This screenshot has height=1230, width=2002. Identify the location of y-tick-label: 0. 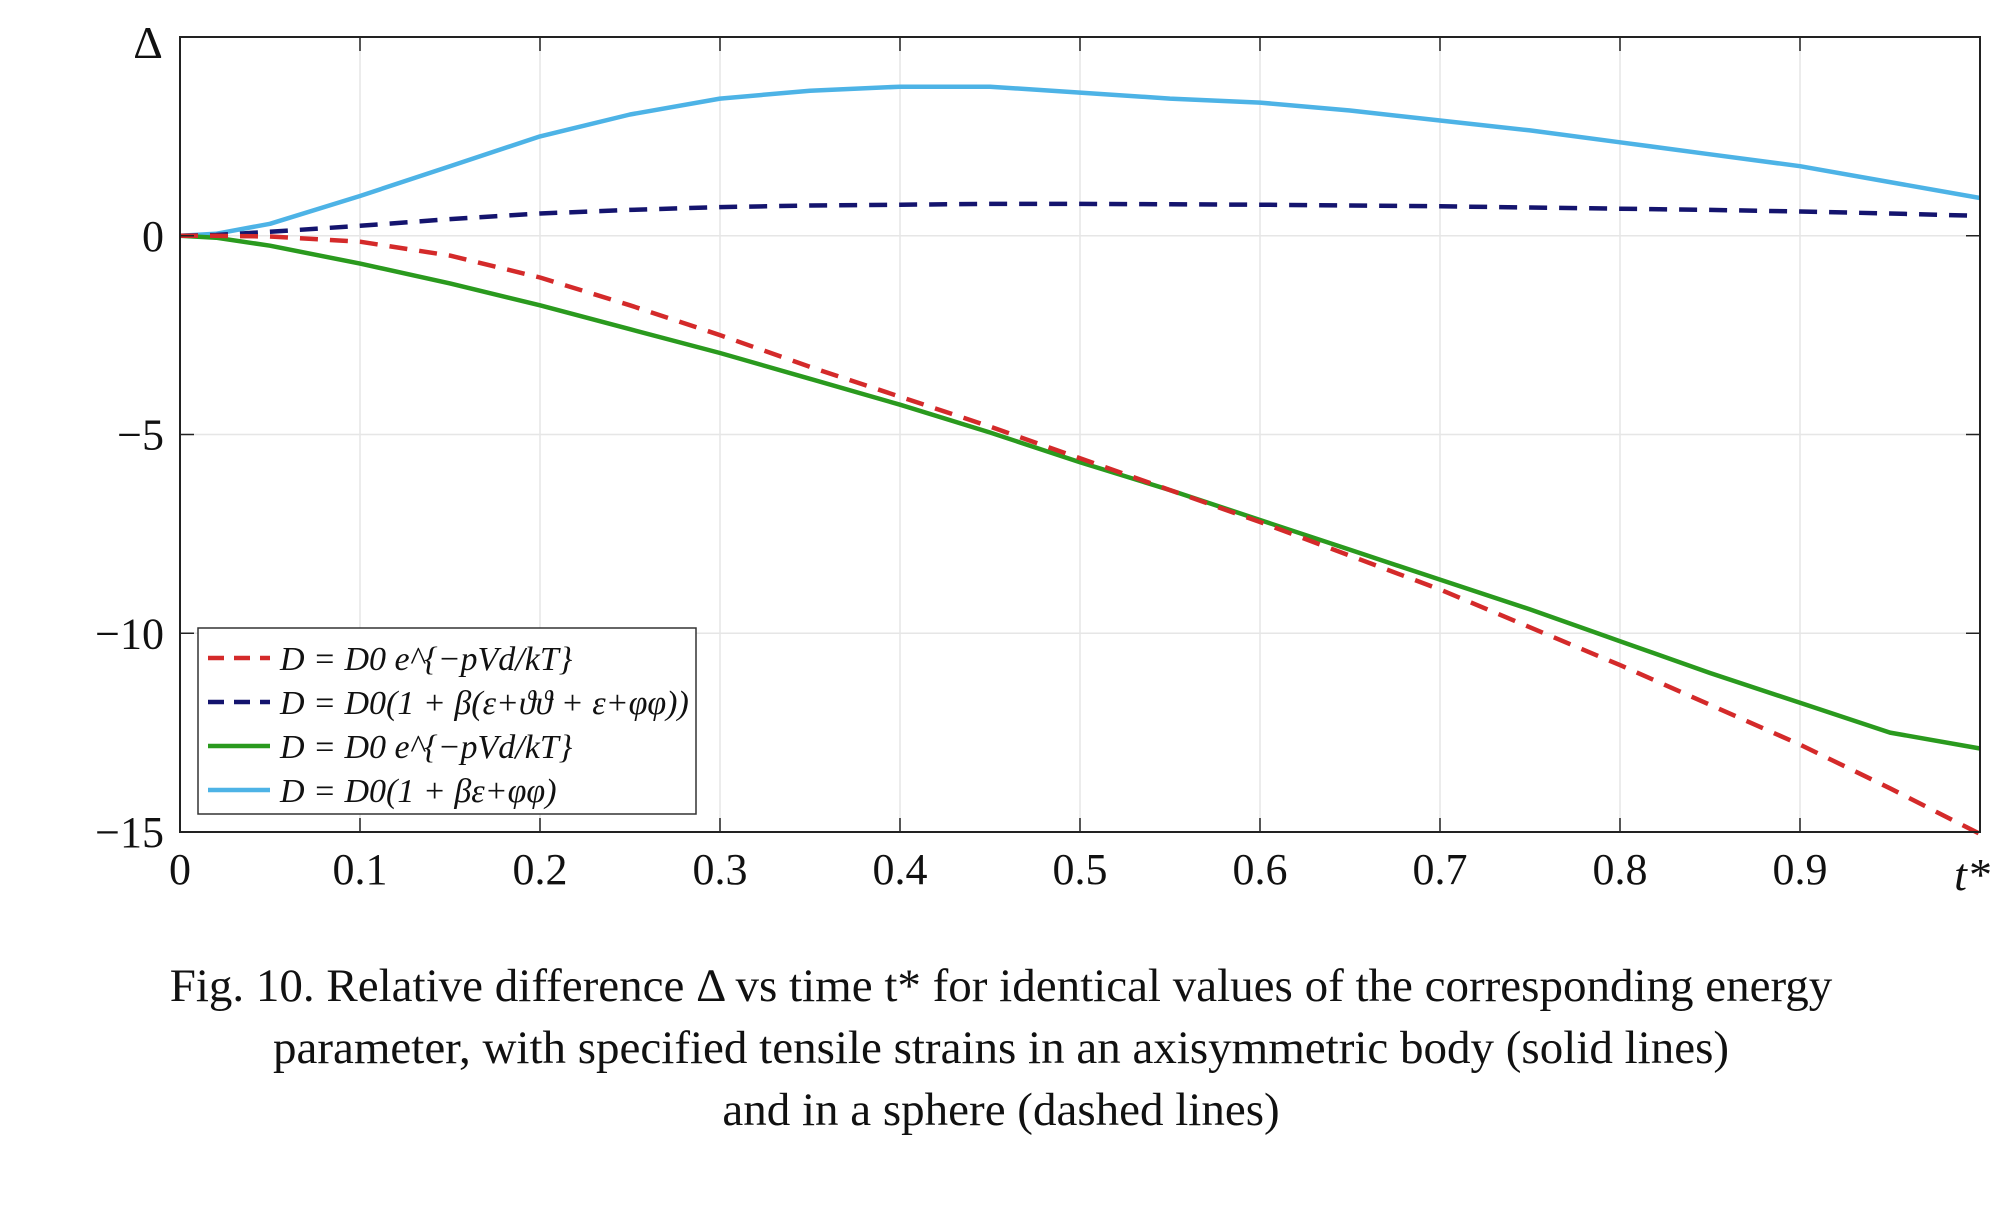
(153, 236).